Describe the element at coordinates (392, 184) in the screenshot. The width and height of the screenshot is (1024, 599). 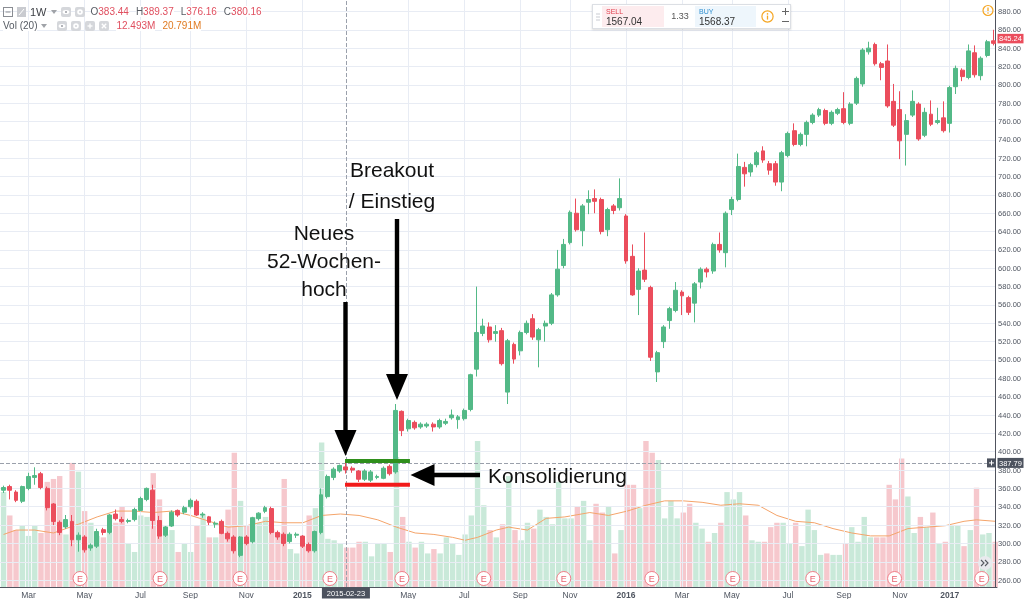
I see `annotation: Breakout / Einstieg` at that location.